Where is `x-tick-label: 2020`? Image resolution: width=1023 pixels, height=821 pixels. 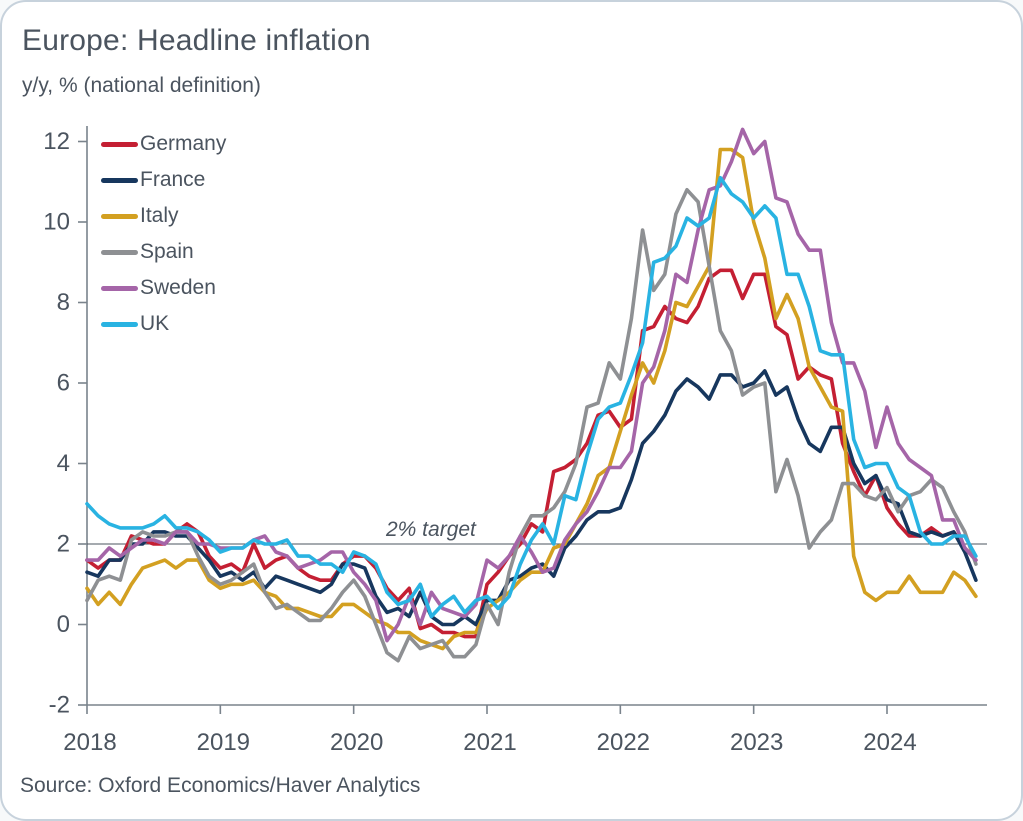
x-tick-label: 2020 is located at coordinates (356, 742).